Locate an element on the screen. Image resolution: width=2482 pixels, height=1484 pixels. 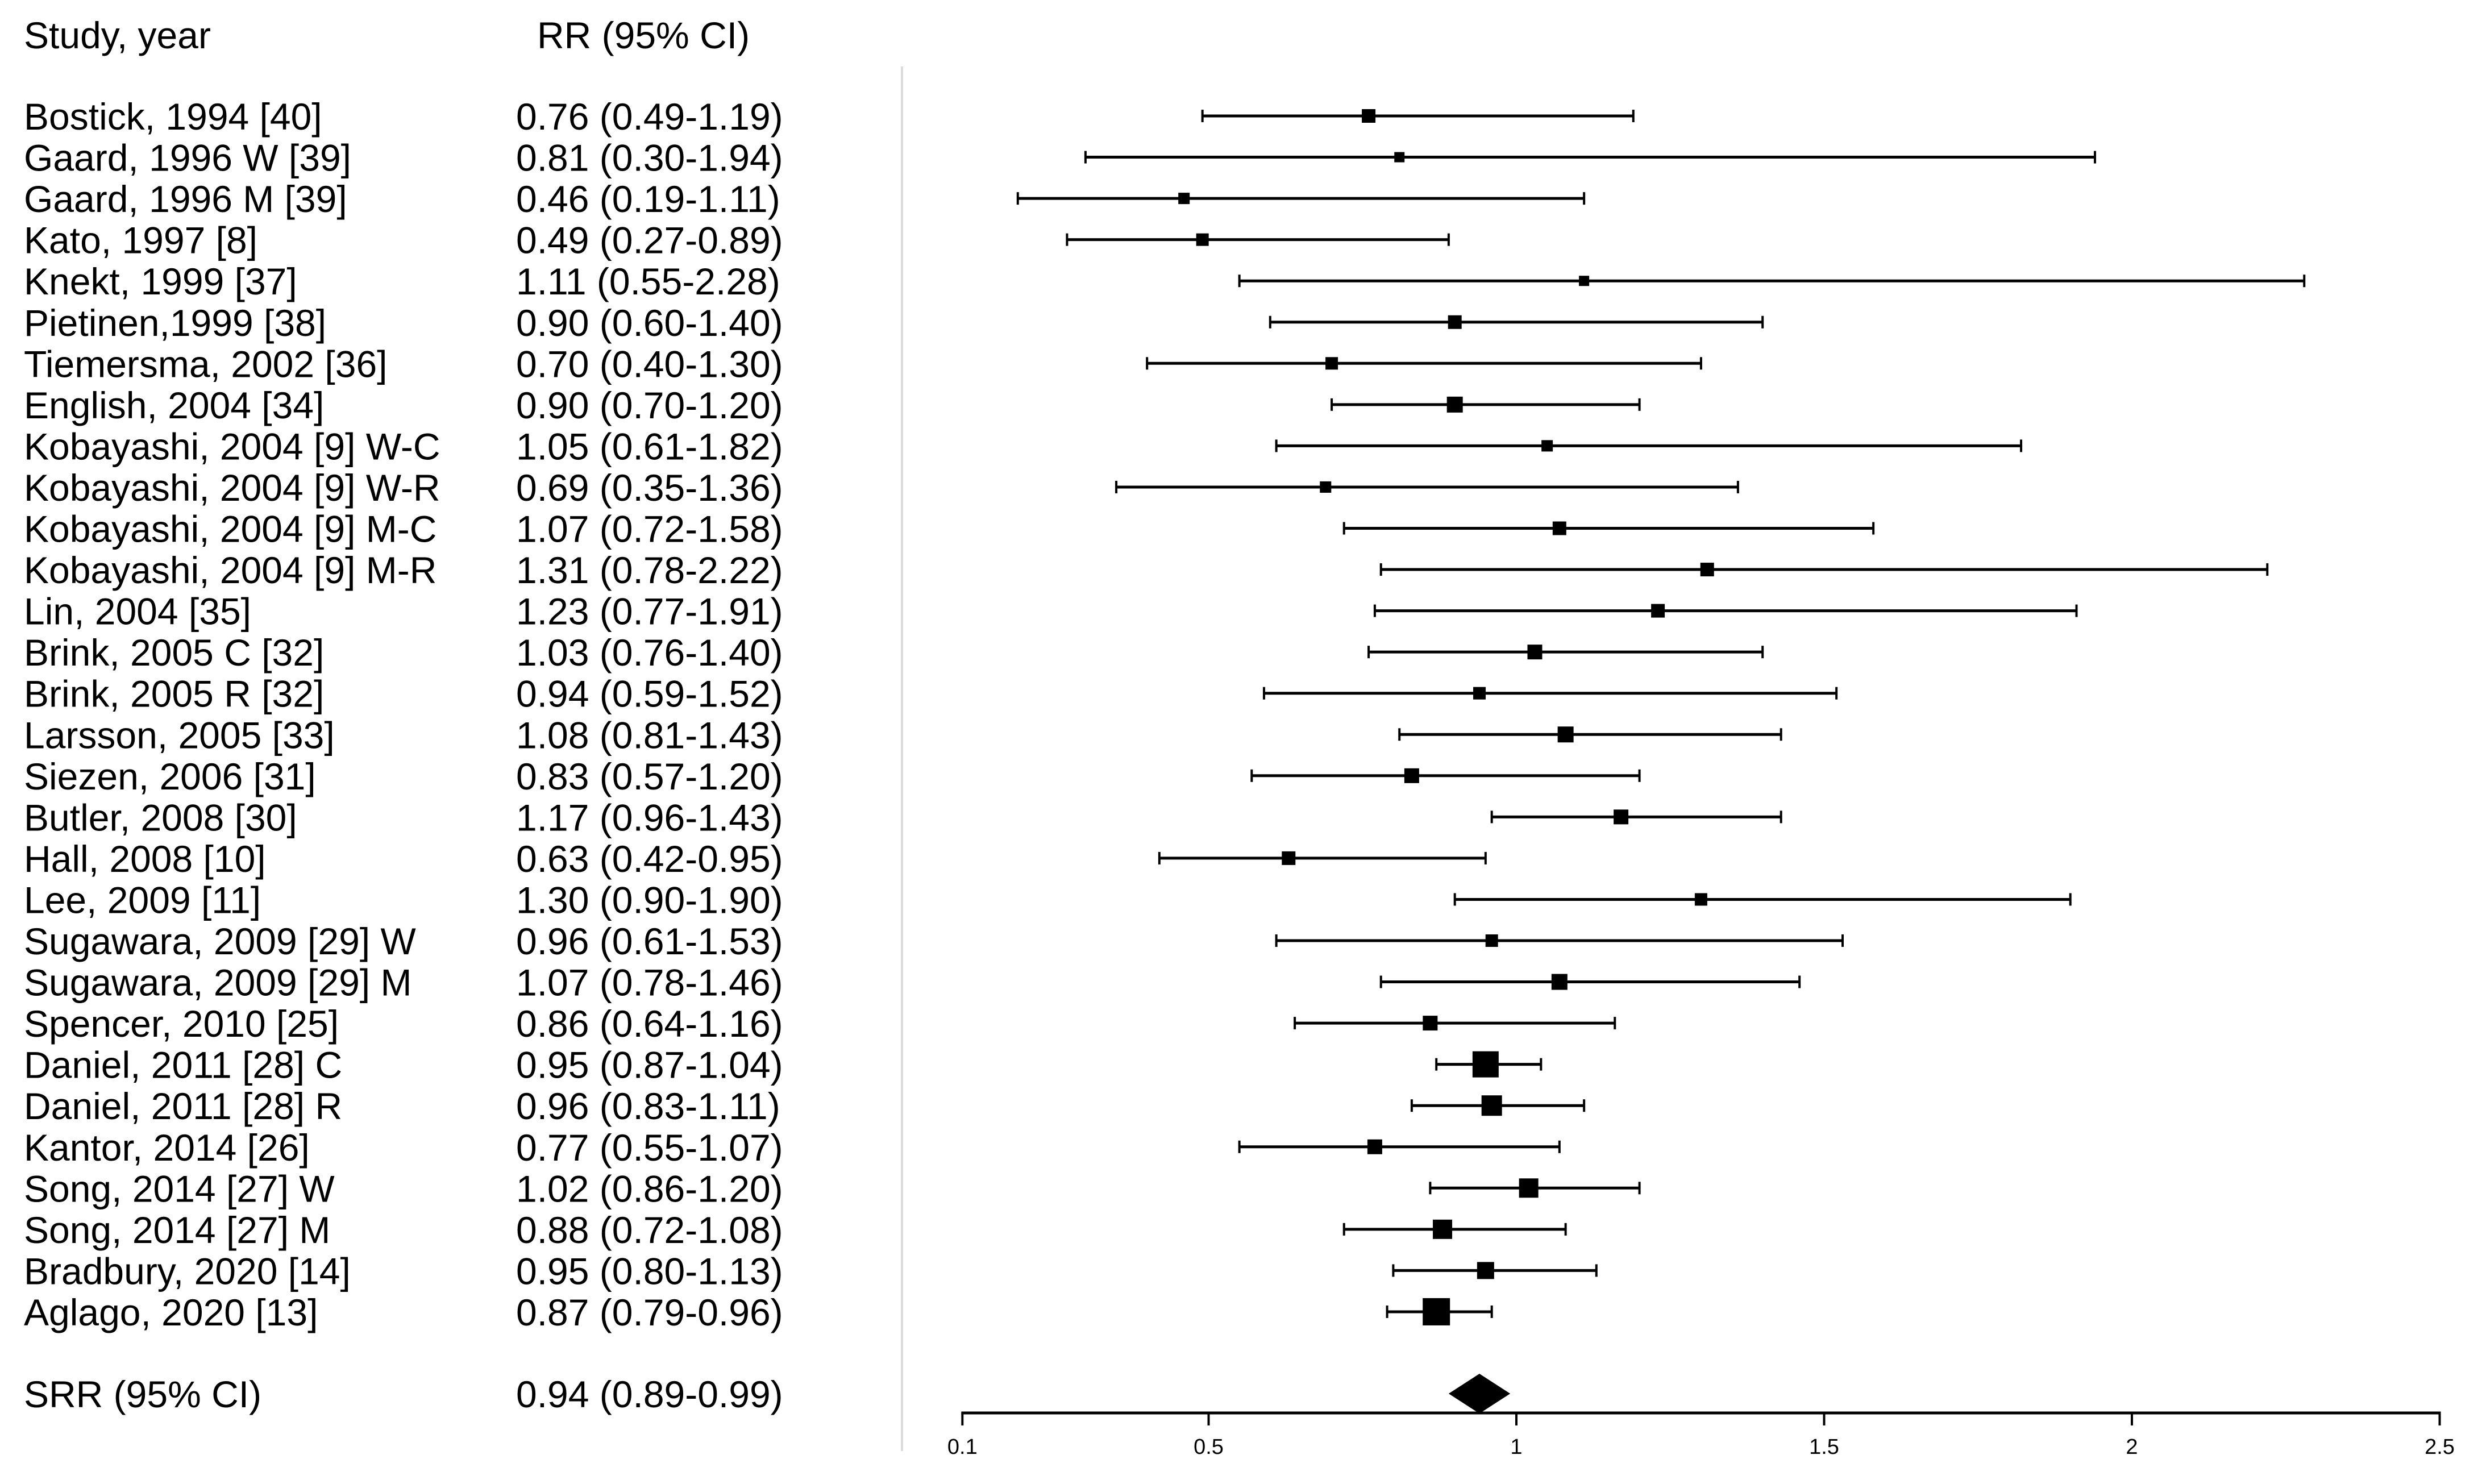
study-row: Kobayashi, 2004 [9] W-C 1.05 (0.61-1.82) is located at coordinates (1023, 446).